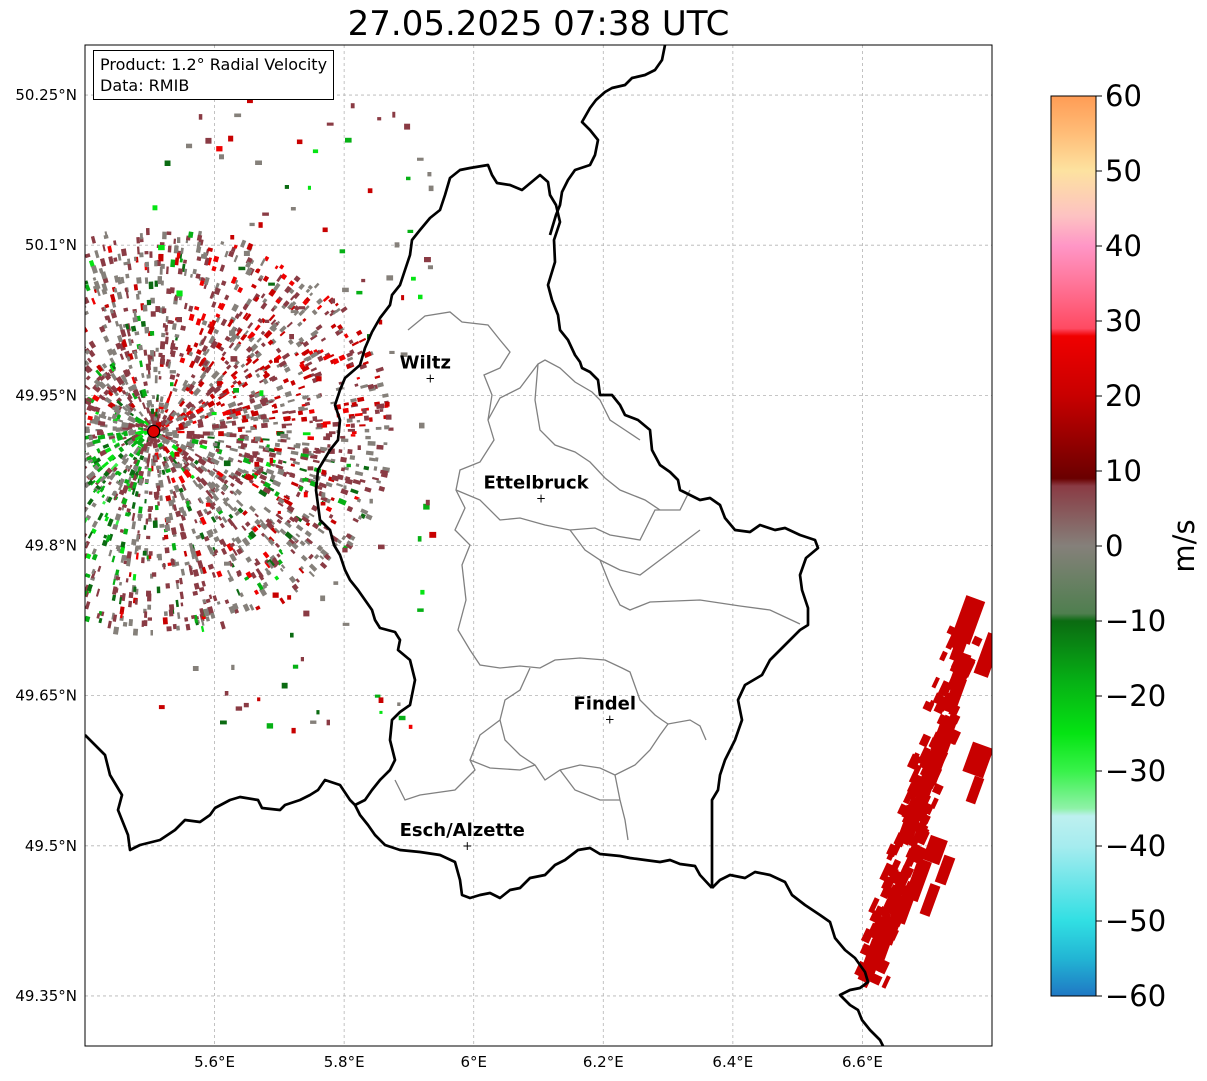 Image resolution: width=1207 pixels, height=1081 pixels. What do you see at coordinates (537, 482) in the screenshot?
I see `city-label: Ettelbruck` at bounding box center [537, 482].